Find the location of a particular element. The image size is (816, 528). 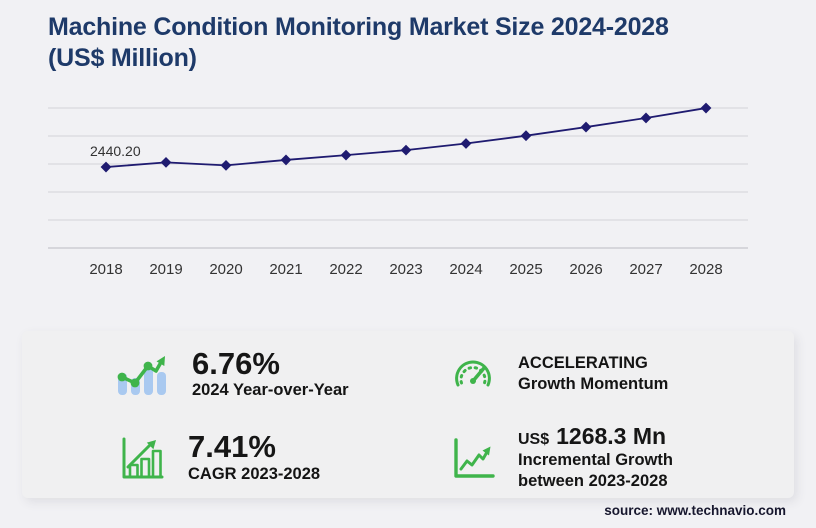

yoy-value: 6.76% is located at coordinates (236, 363).